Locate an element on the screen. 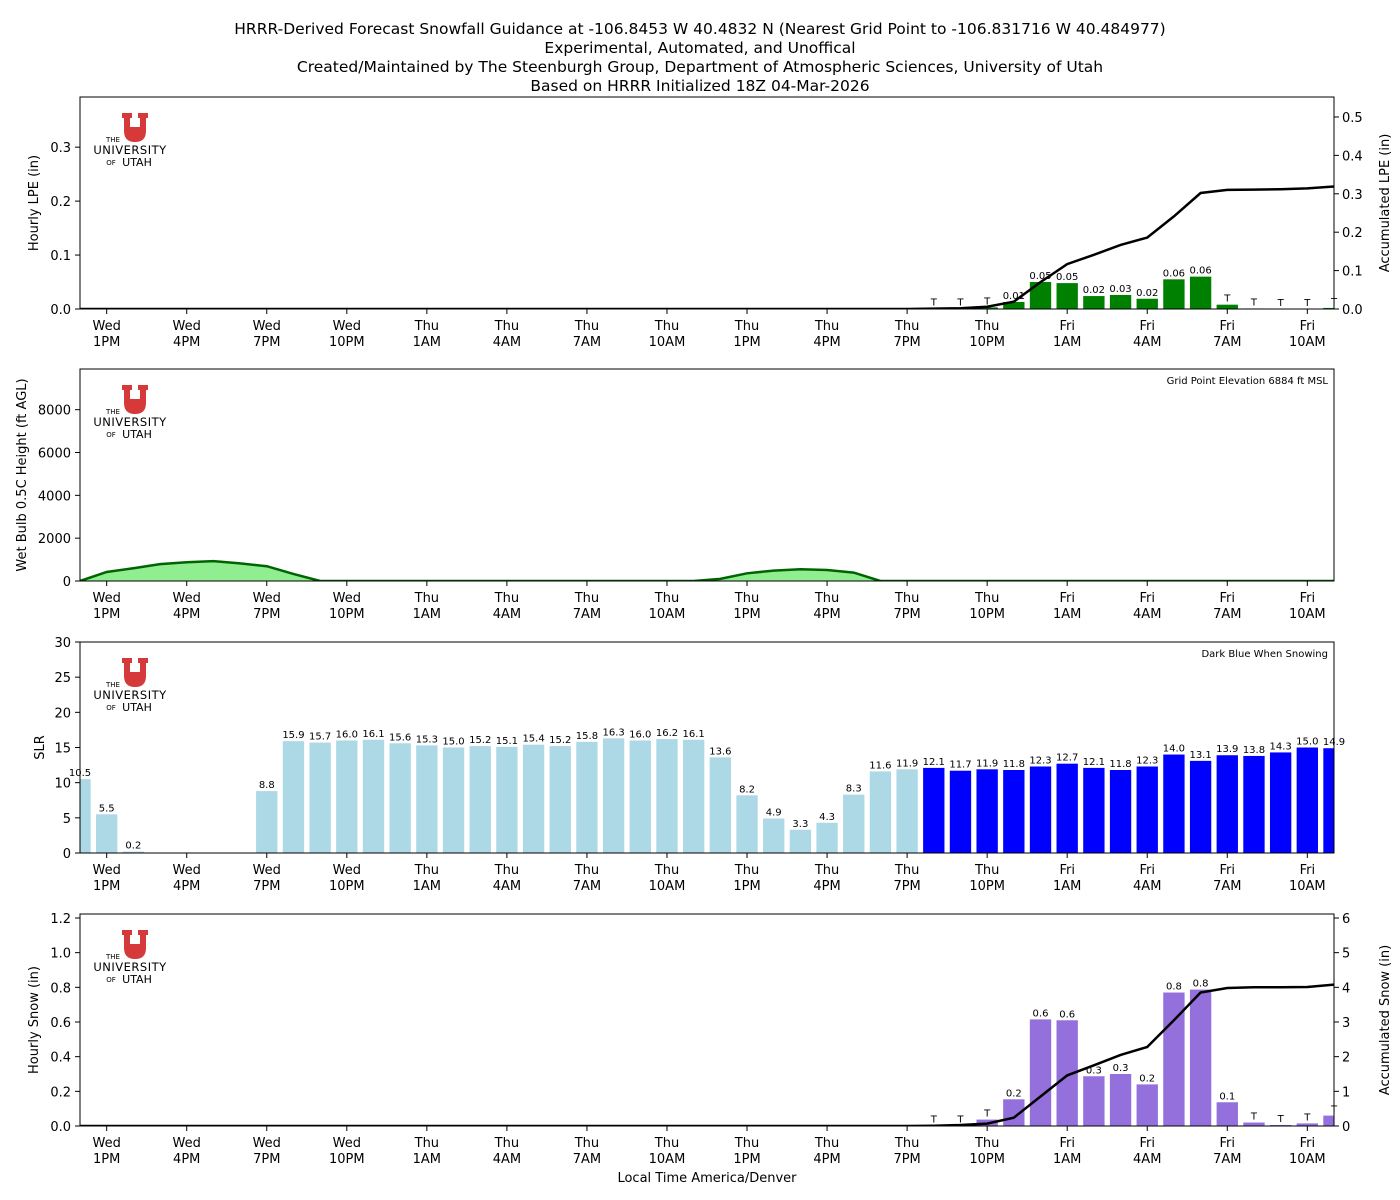 The height and width of the screenshot is (1200, 1400). bar-label: 0.05 is located at coordinates (1040, 276).